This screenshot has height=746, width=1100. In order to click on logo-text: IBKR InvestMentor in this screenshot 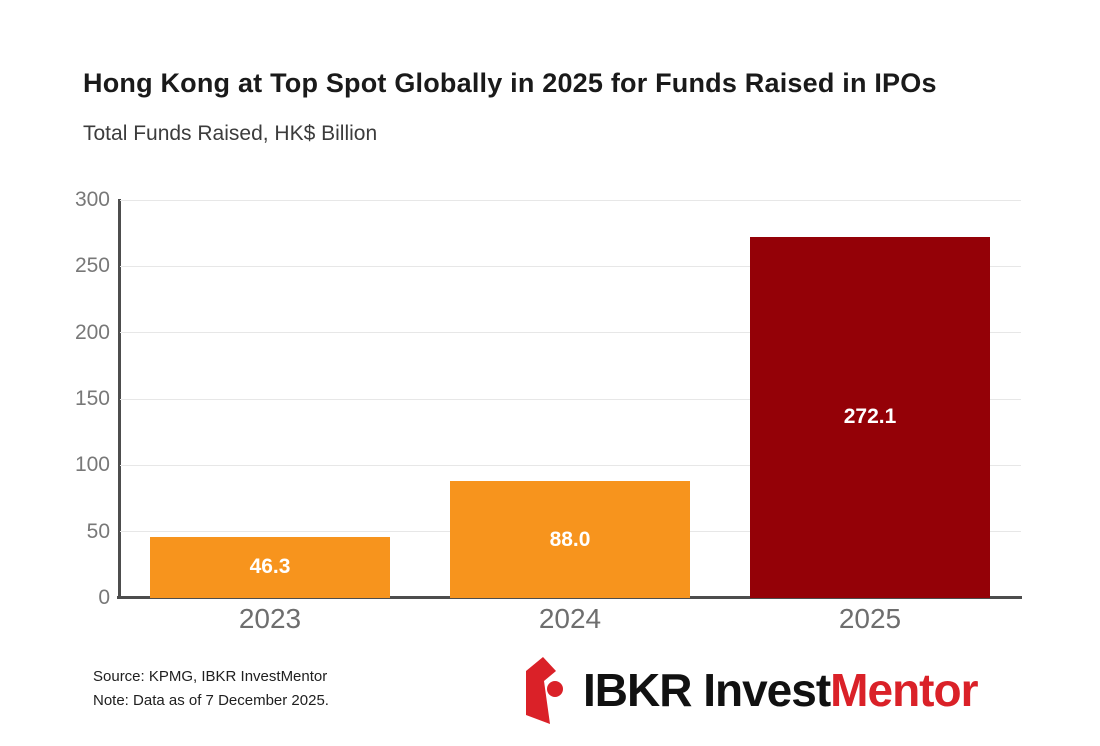, I will do `click(781, 690)`.